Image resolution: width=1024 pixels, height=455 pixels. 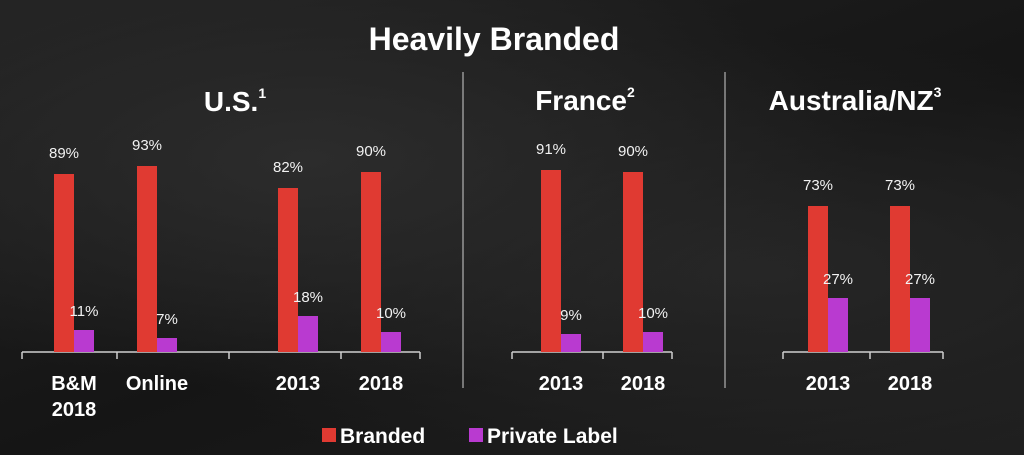 I want to click on legend-item-private-label: Private Label, so click(x=543, y=436).